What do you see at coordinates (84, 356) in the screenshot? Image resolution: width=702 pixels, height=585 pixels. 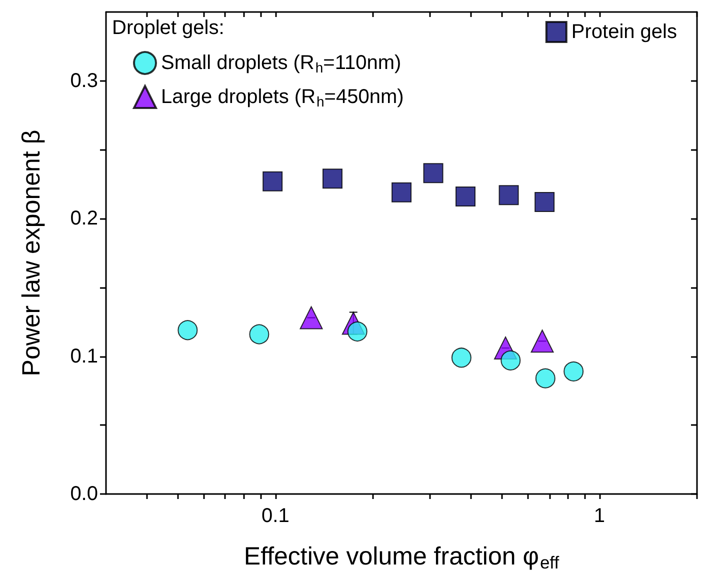 I see `y-tick-label: 0.1` at bounding box center [84, 356].